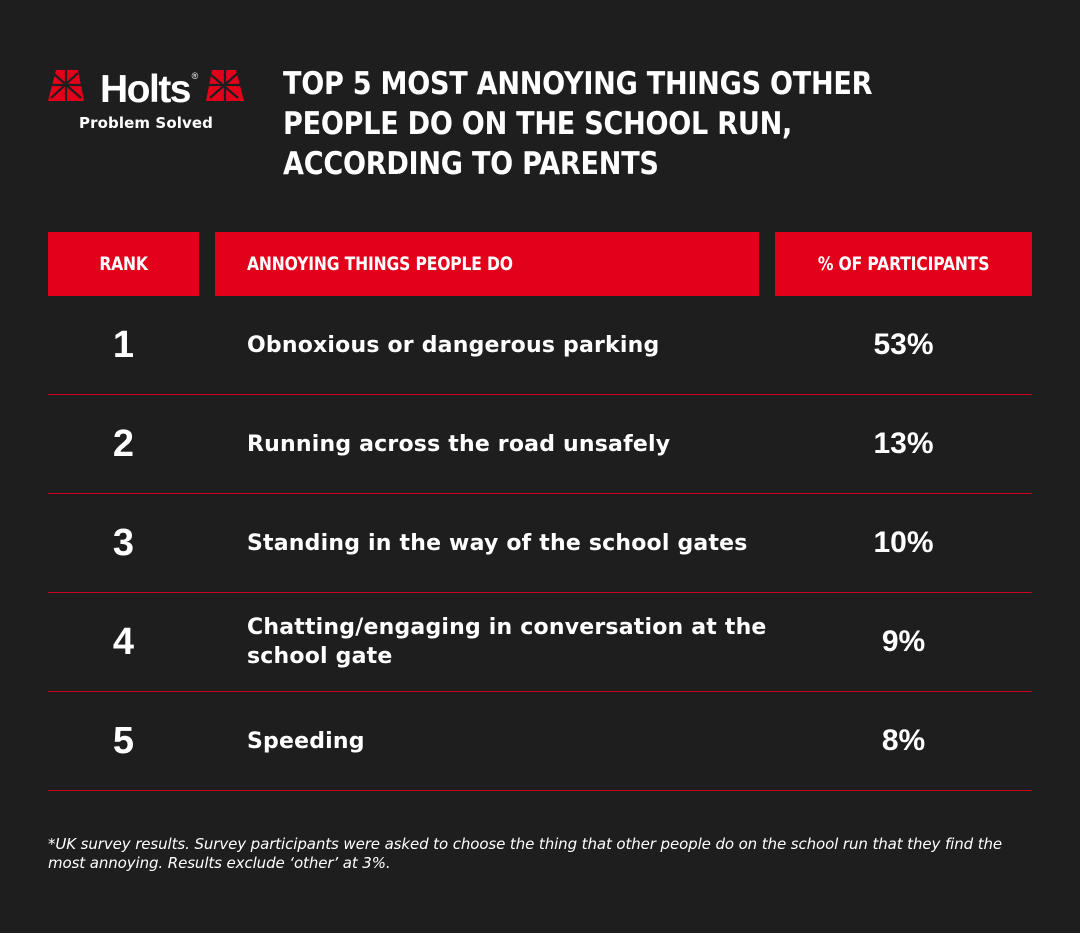 Image resolution: width=1080 pixels, height=933 pixels. I want to click on logo-wordmark: Holts, so click(145, 89).